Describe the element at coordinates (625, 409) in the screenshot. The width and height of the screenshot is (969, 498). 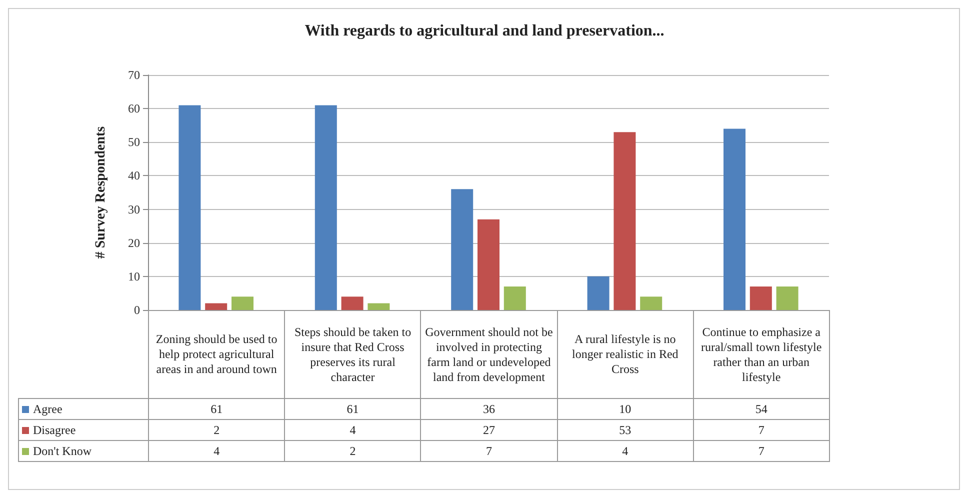
I see `data-label: 10` at that location.